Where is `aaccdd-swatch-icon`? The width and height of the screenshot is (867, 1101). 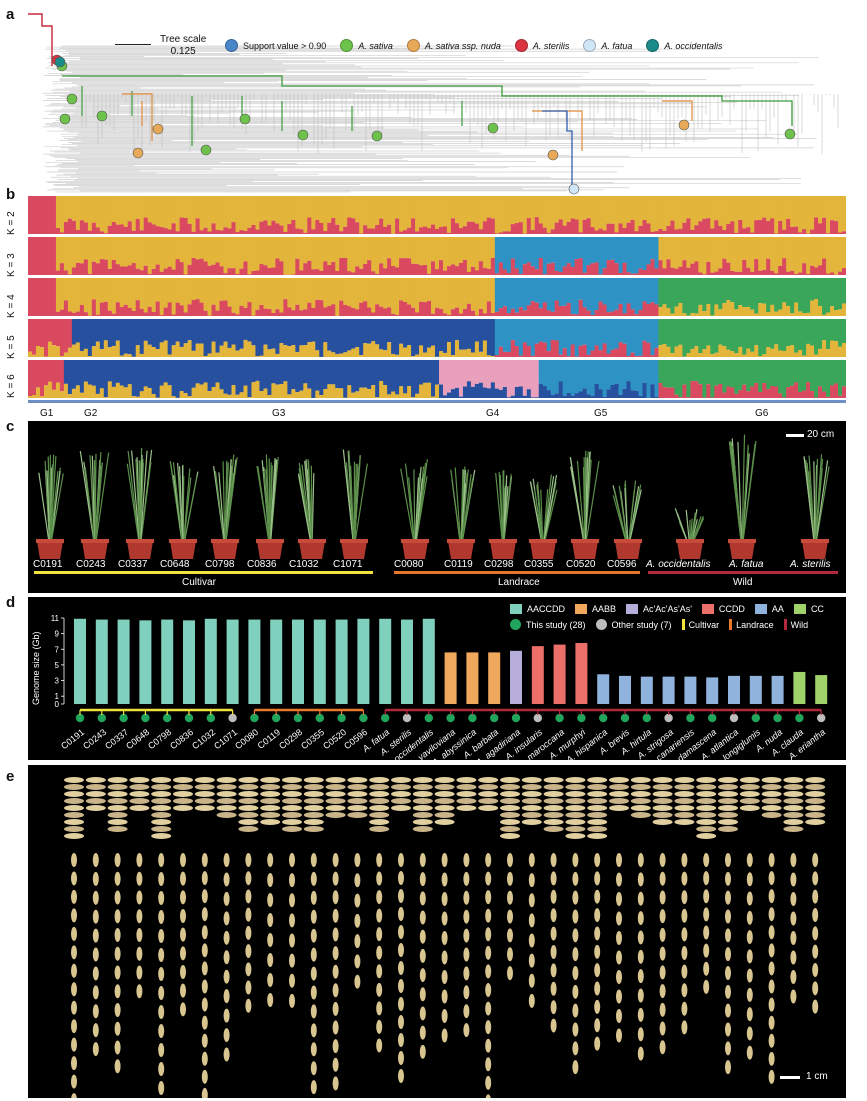 aaccdd-swatch-icon is located at coordinates (516, 608).